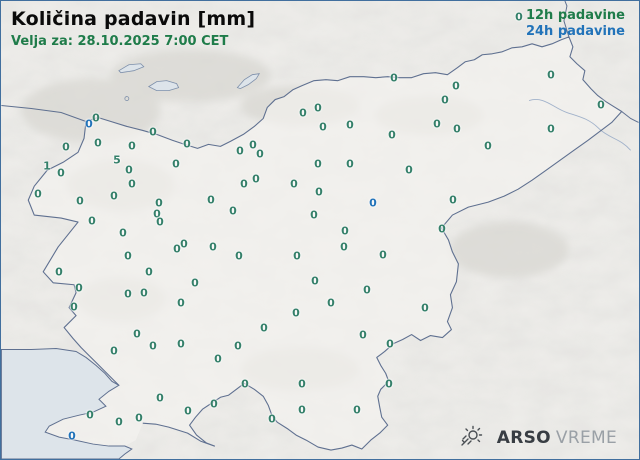 Image resolution: width=640 pixels, height=460 pixels. Describe the element at coordinates (189, 82) in the screenshot. I see `lakes` at that location.